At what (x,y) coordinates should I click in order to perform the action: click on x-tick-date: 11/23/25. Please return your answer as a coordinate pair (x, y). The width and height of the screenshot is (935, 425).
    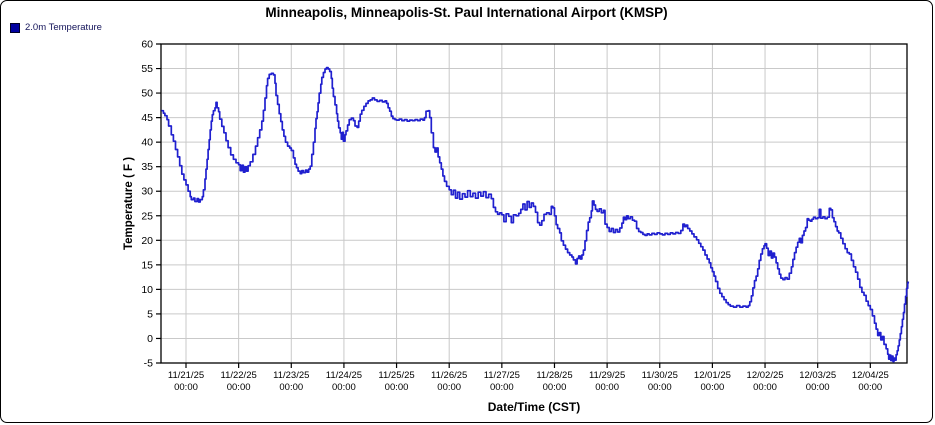
    Looking at the image, I should click on (291, 375).